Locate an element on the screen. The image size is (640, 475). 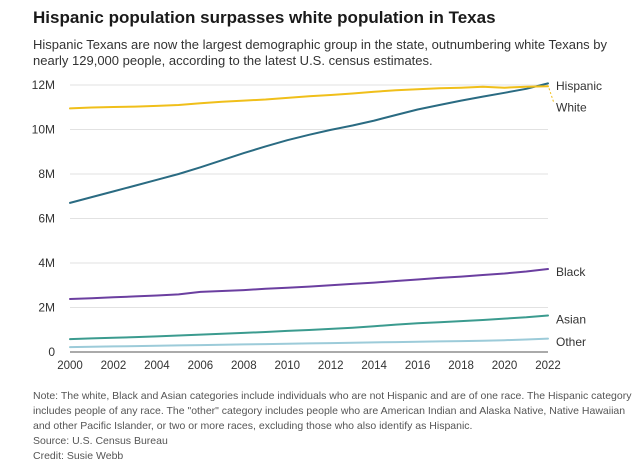
y-tick-label: 0 is located at coordinates (51, 352).